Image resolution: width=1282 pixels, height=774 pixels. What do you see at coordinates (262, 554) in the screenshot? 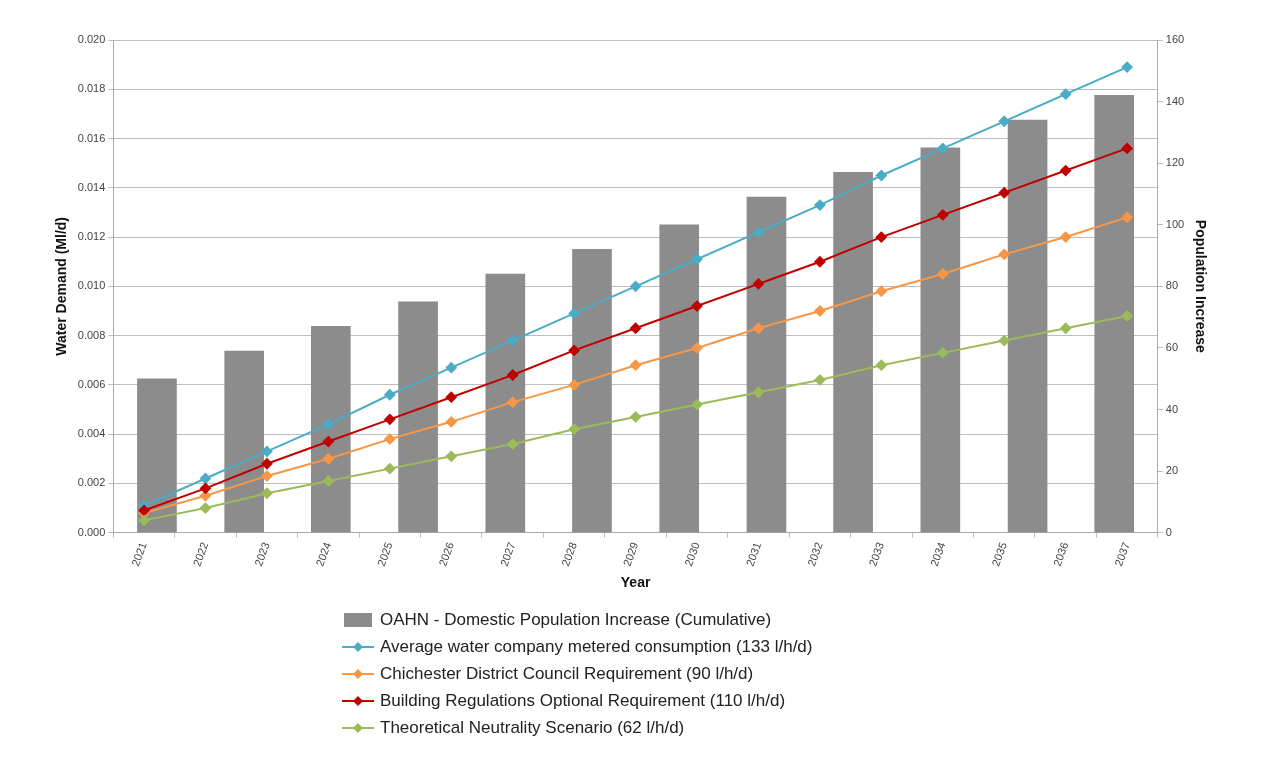
I see `x-tick-label: 2023` at bounding box center [262, 554].